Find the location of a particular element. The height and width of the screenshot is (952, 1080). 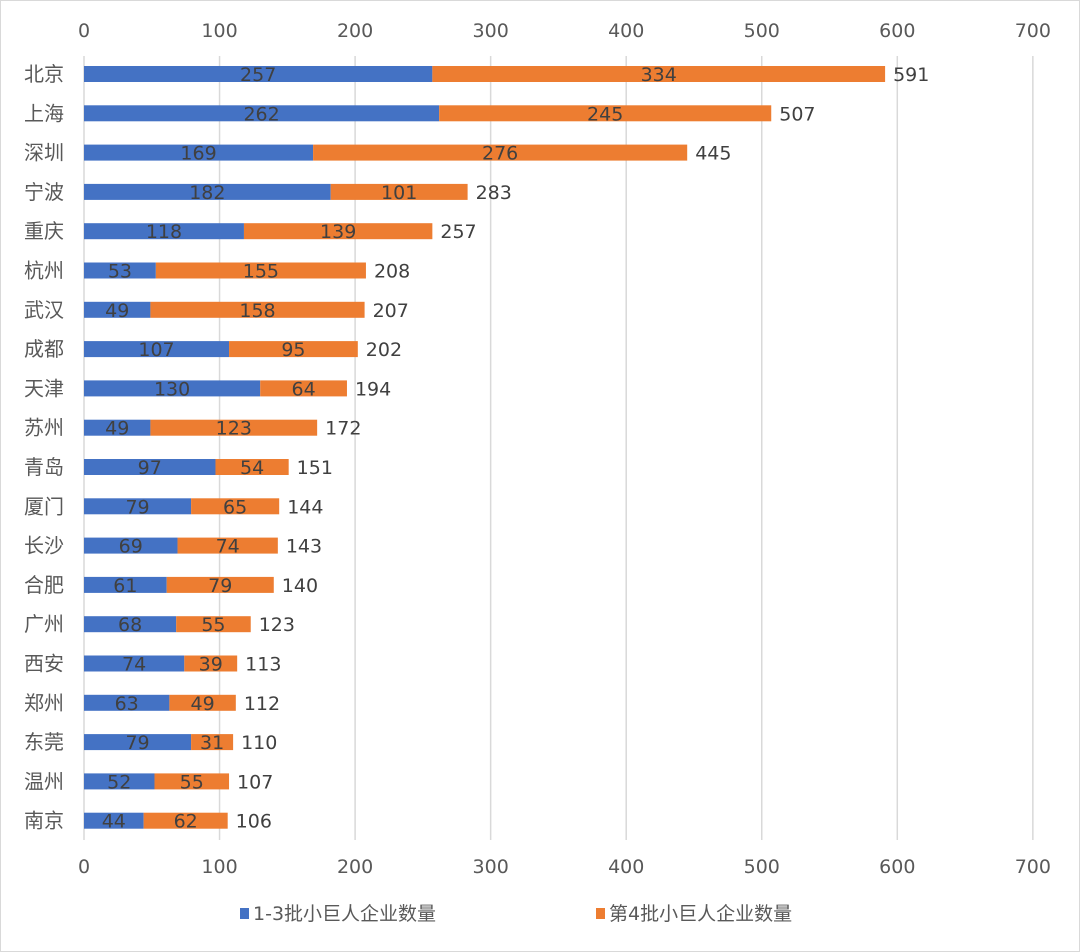

category-label: 广州 is located at coordinates (44, 624).